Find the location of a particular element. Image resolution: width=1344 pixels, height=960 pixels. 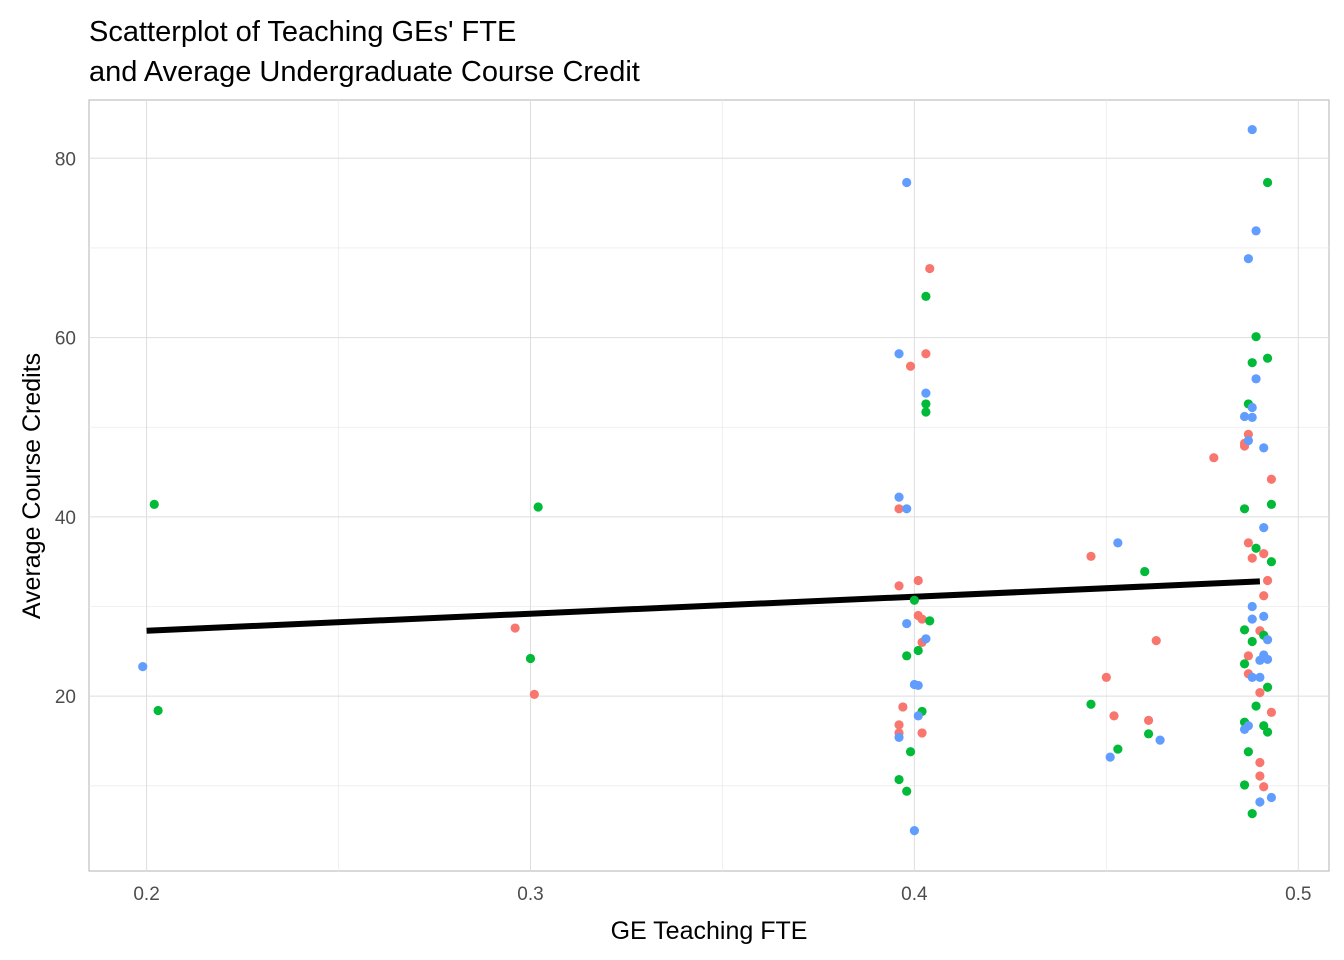

y-tick-label: 20 is located at coordinates (65, 697).